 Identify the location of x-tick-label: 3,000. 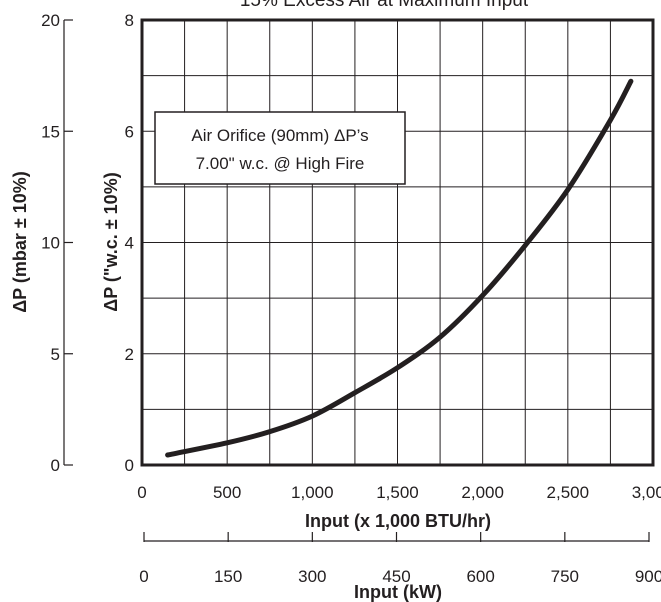
(646, 492).